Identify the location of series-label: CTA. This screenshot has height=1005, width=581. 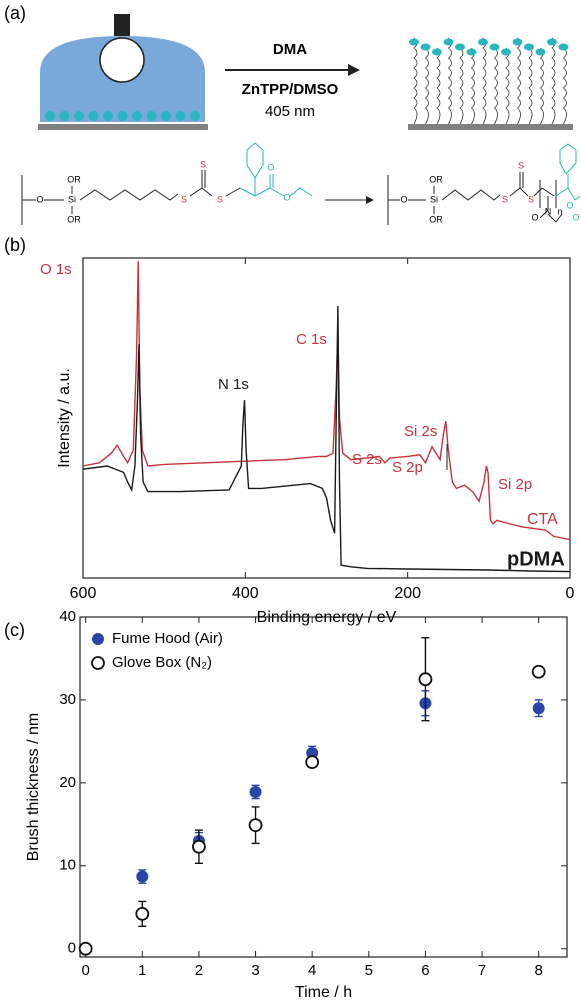
(542, 519).